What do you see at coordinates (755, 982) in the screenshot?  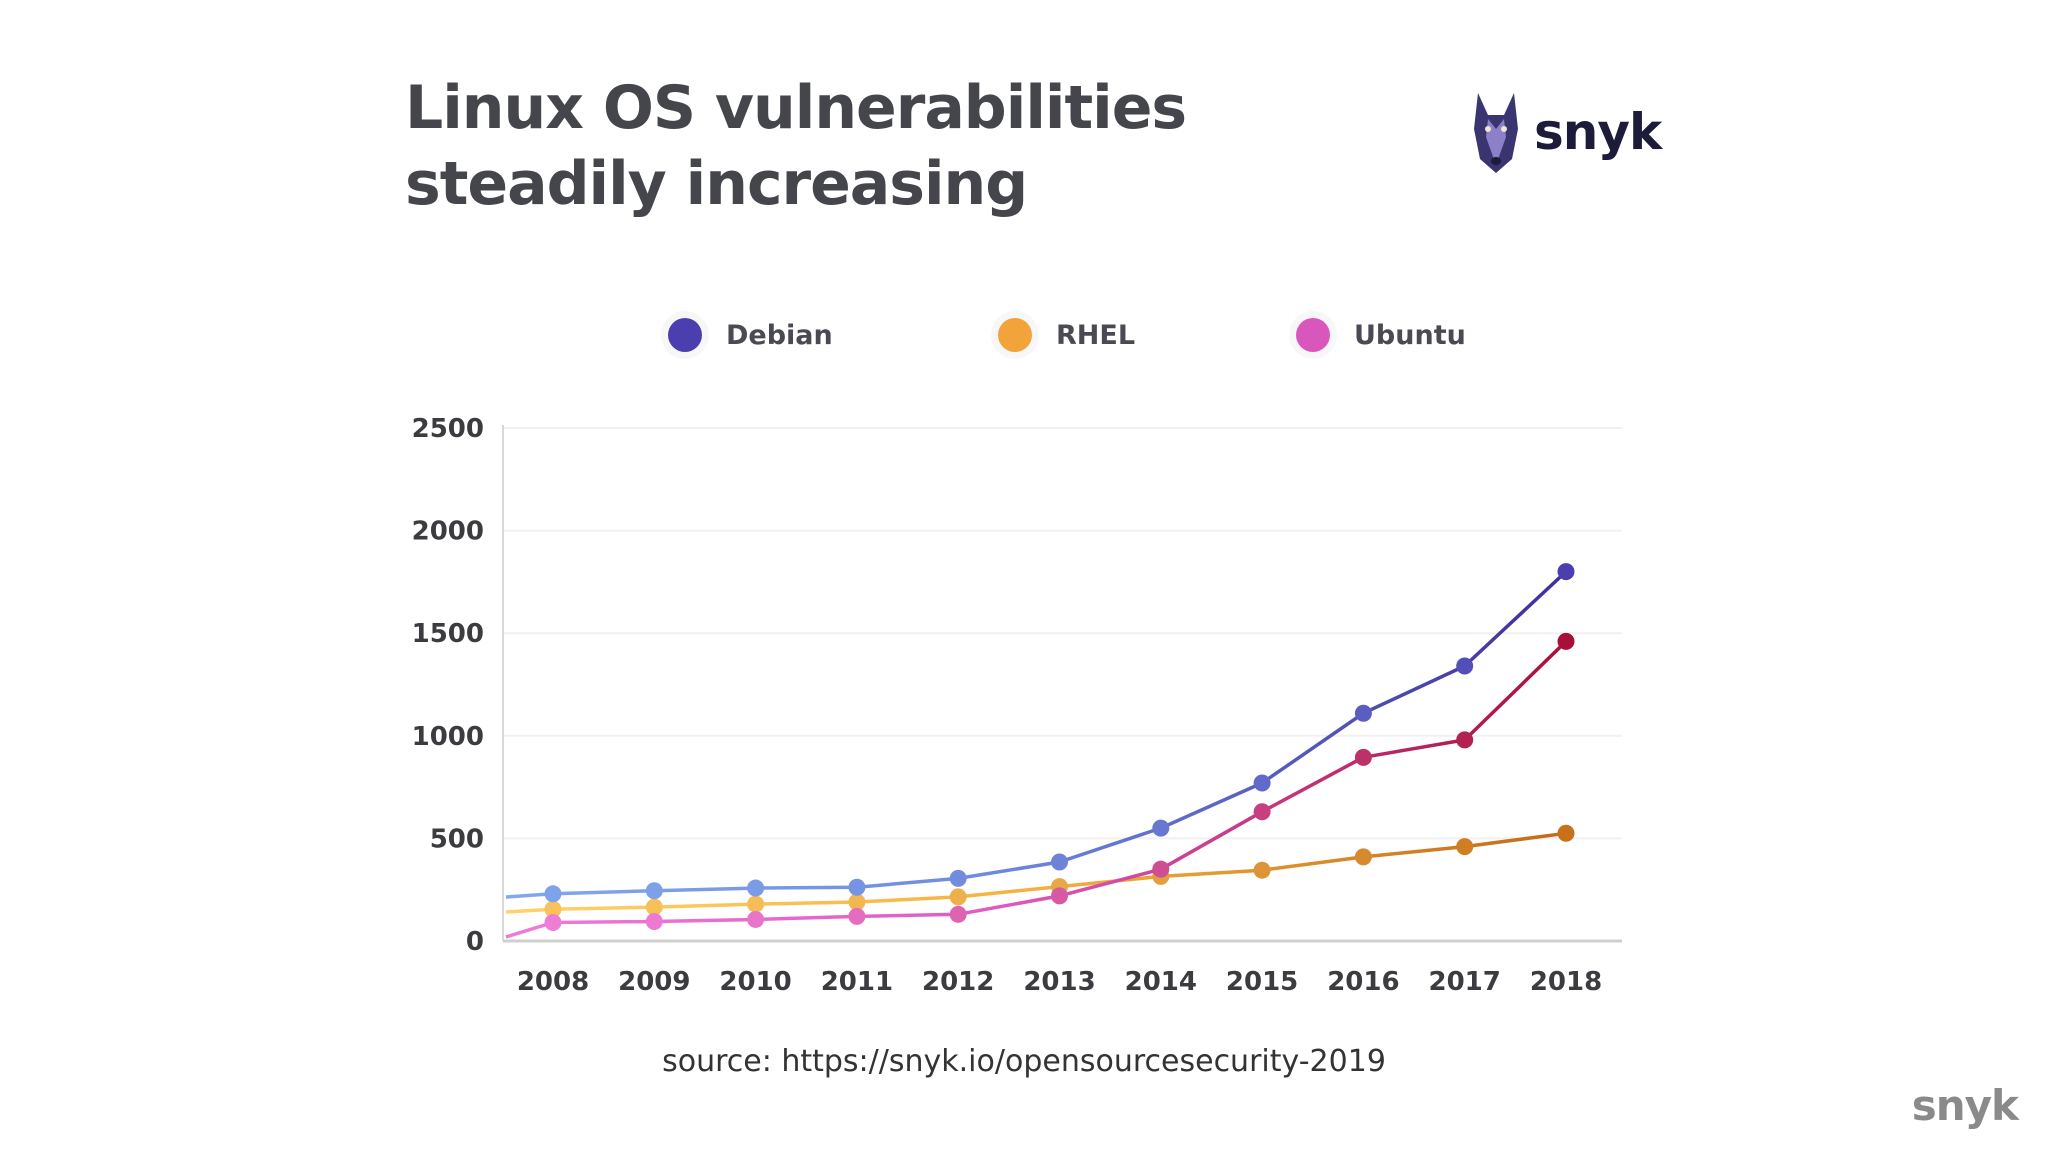 I see `x-tick-label: 2010` at bounding box center [755, 982].